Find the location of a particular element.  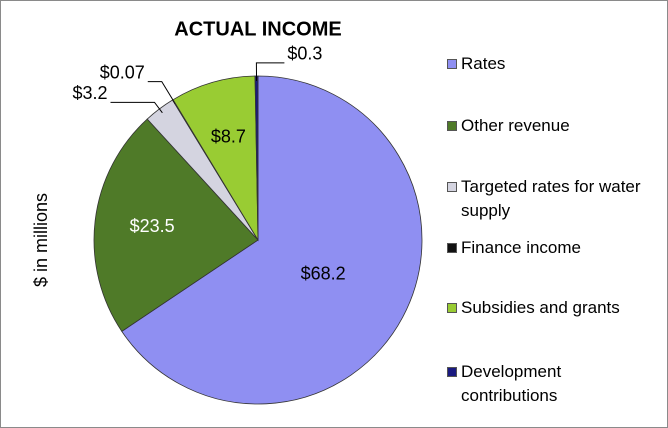

legend-label: Finance income is located at coordinates (521, 247).